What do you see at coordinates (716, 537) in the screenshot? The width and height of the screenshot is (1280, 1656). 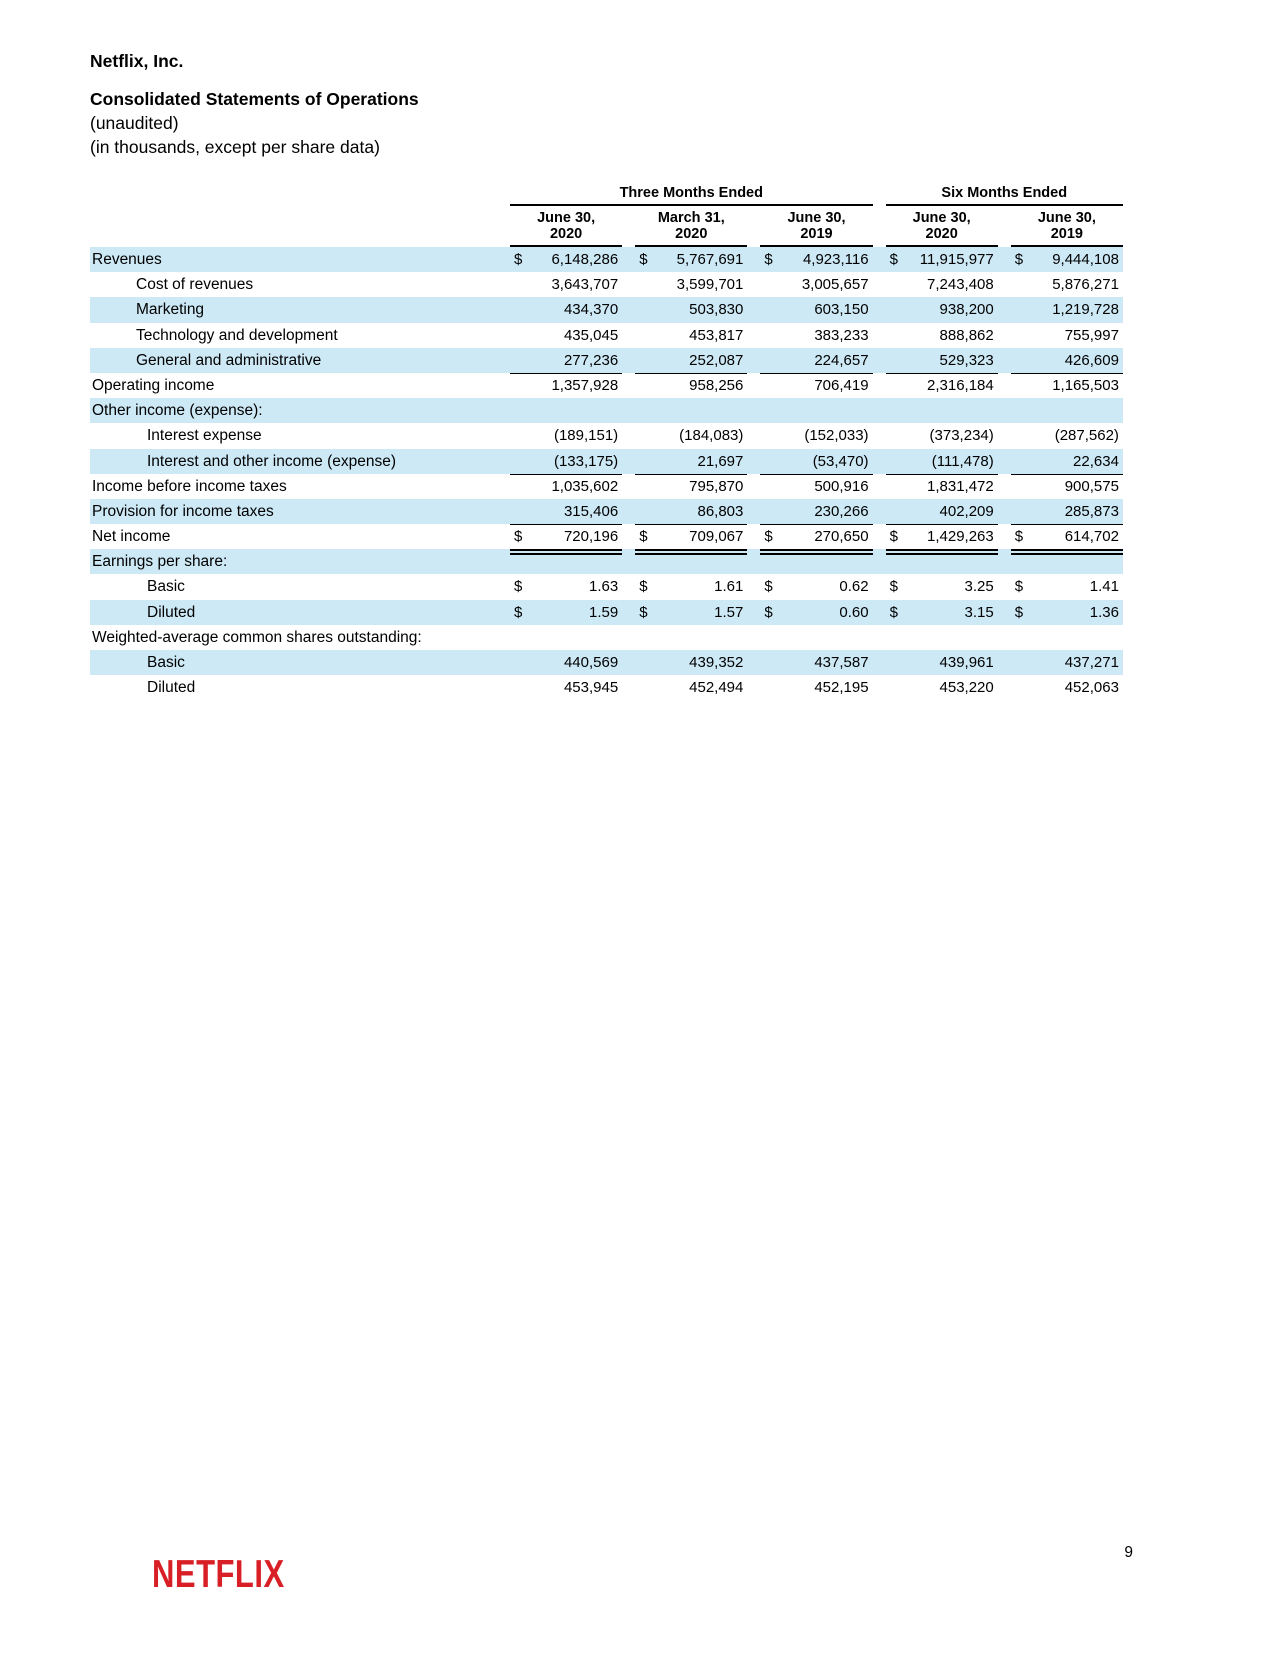 I see `cell-number: 709,067` at bounding box center [716, 537].